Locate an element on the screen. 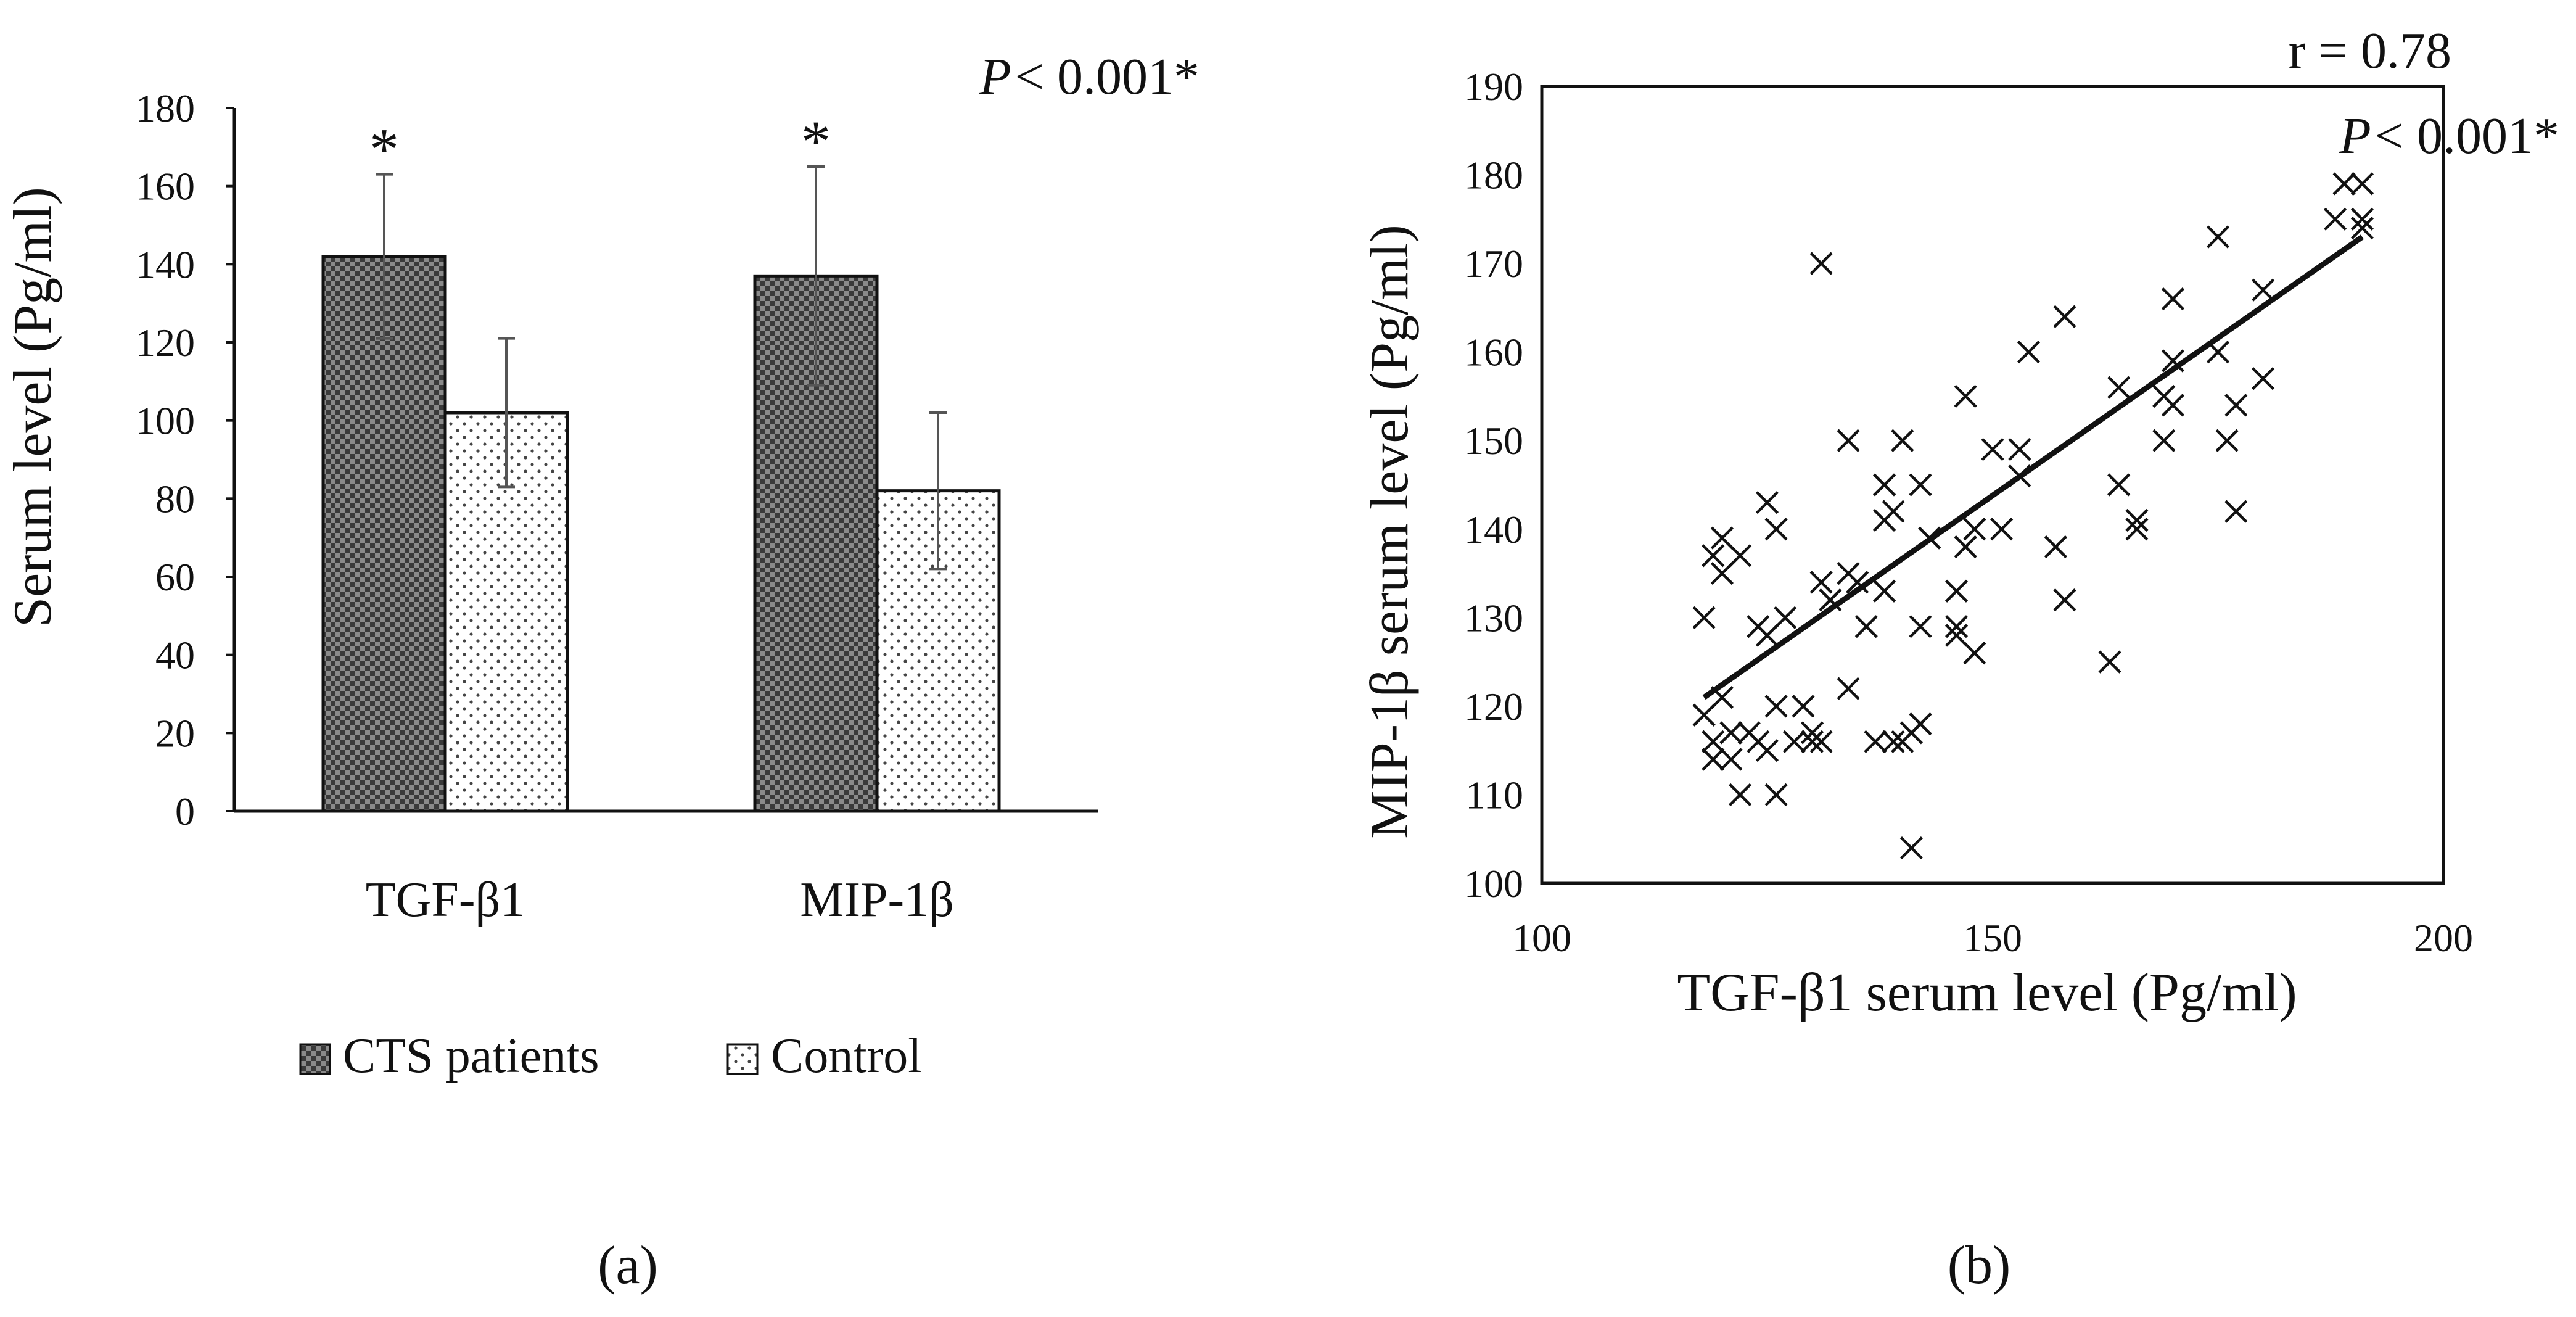 This screenshot has width=2576, height=1317. bar-chart-y-tick-label: 0 is located at coordinates (185, 811).